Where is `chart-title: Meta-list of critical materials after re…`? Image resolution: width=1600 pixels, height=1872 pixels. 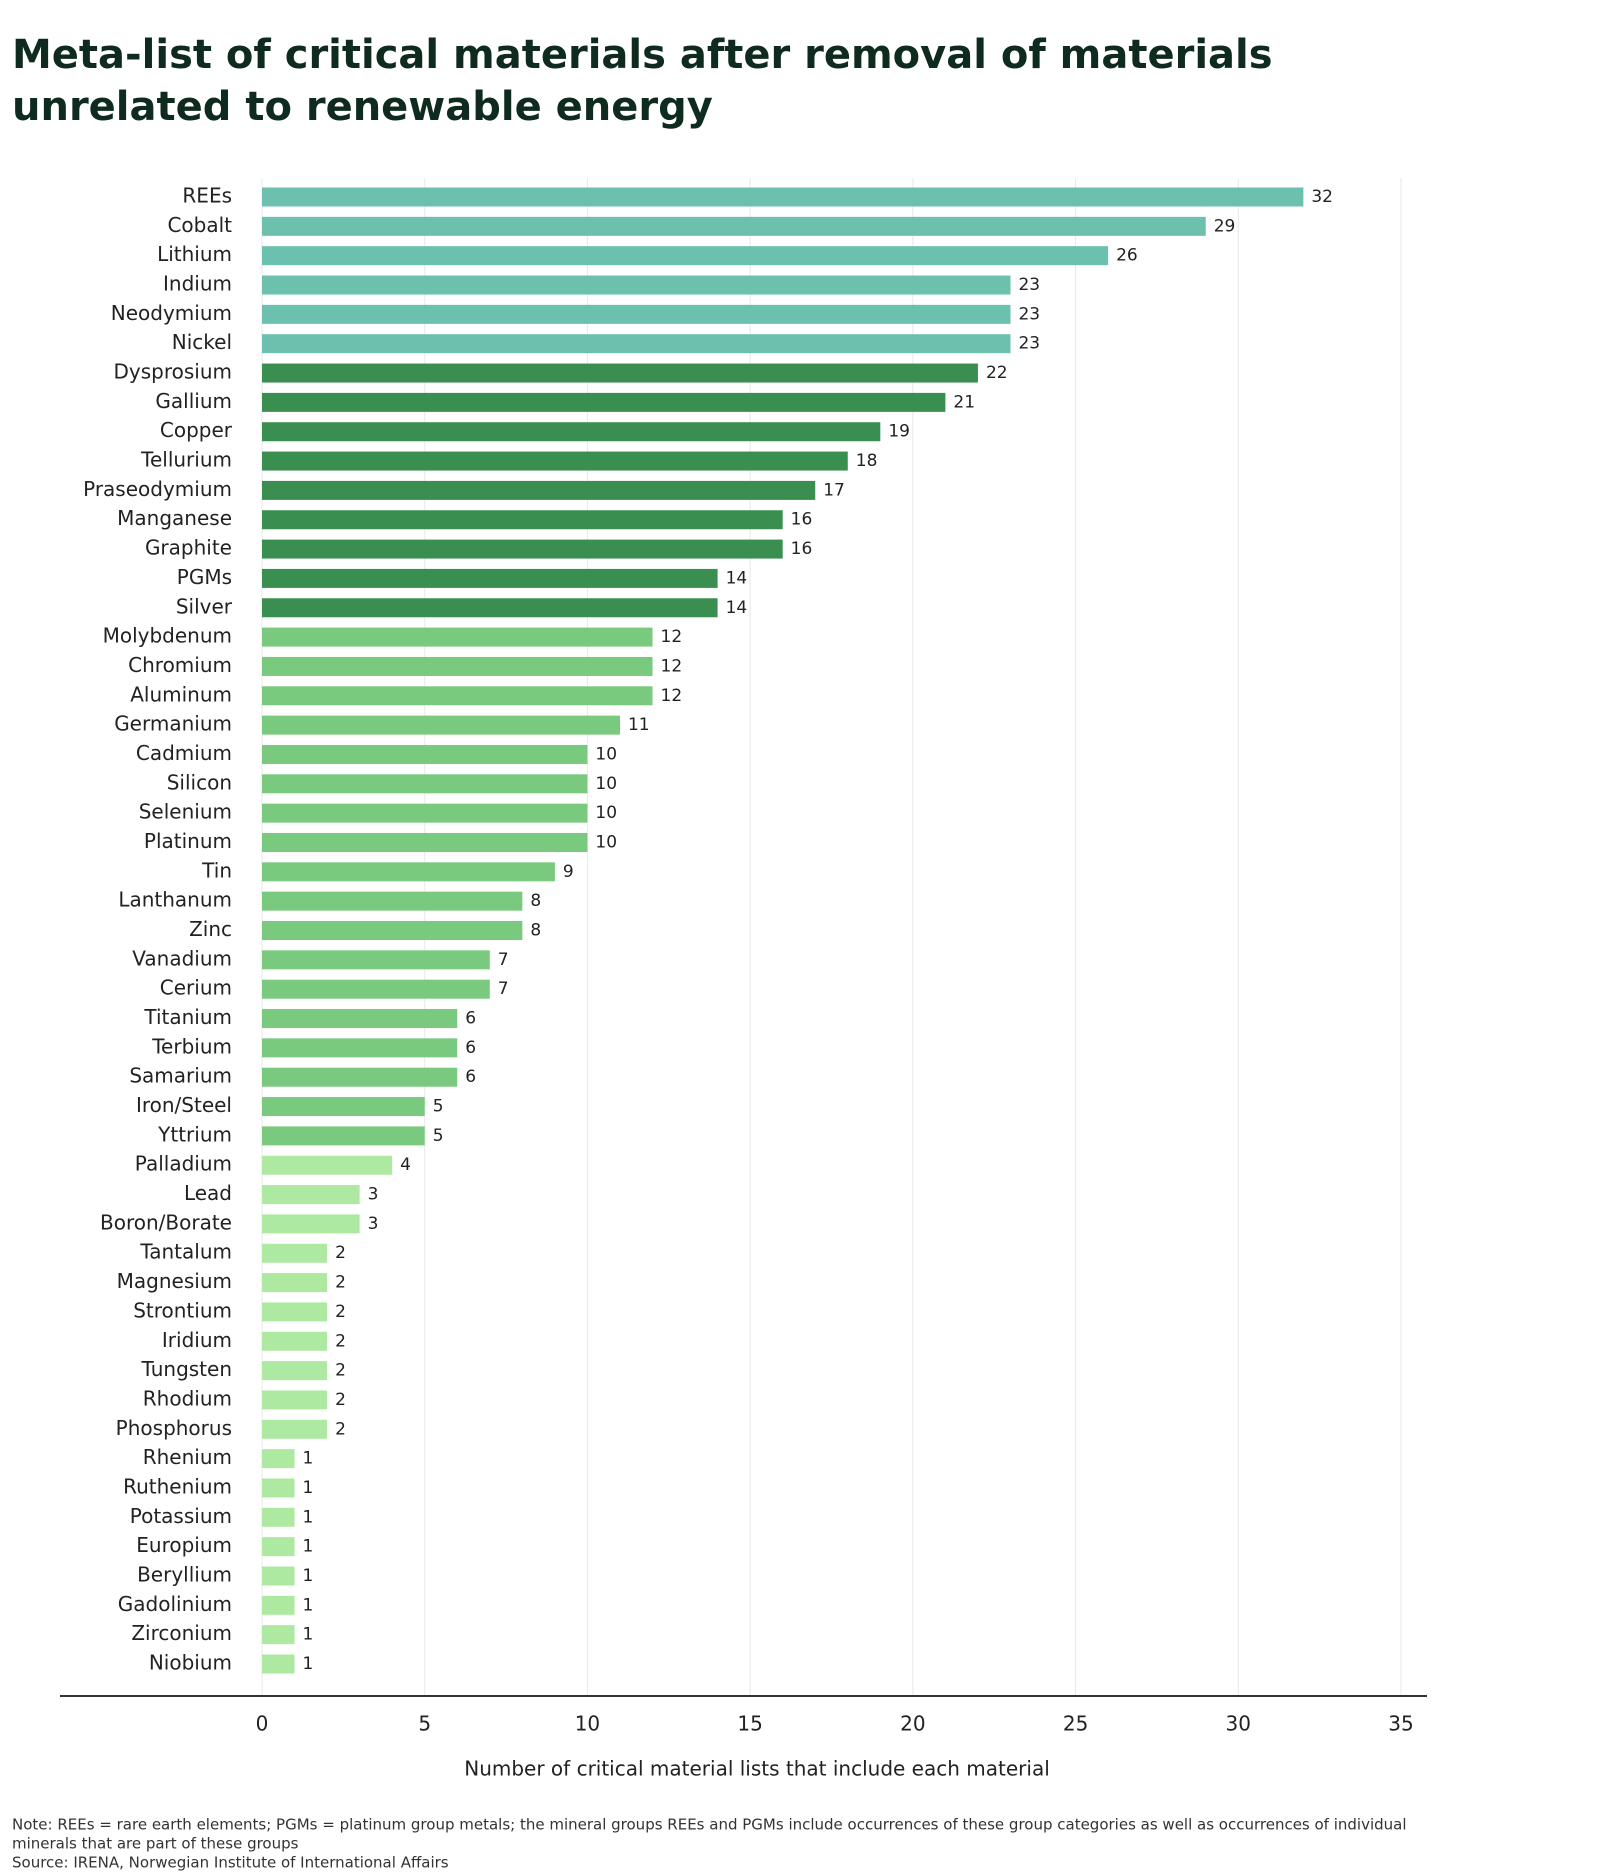
chart-title: Meta-list of critical materials after re… is located at coordinates (642, 55).